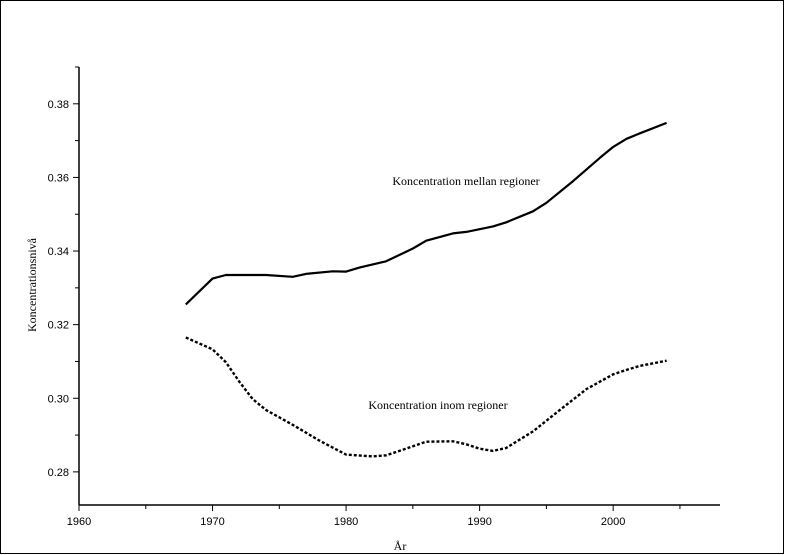 The image size is (785, 555). What do you see at coordinates (400, 546) in the screenshot?
I see `x-axis-title: År` at bounding box center [400, 546].